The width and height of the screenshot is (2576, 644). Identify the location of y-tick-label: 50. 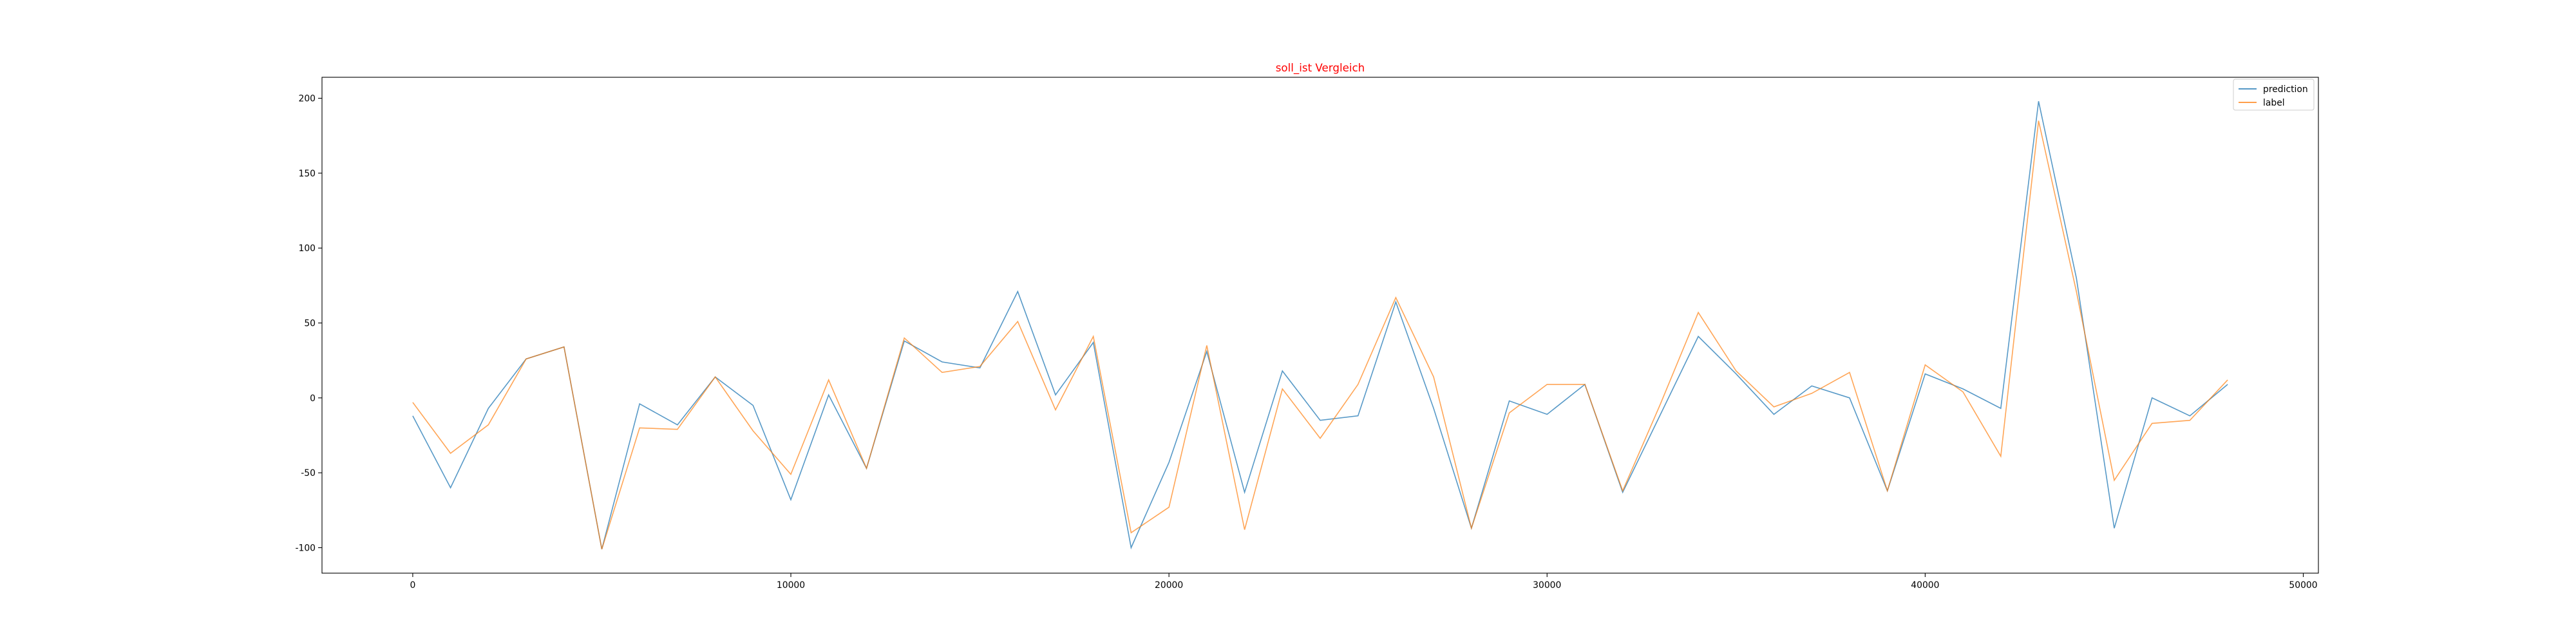
(310, 324).